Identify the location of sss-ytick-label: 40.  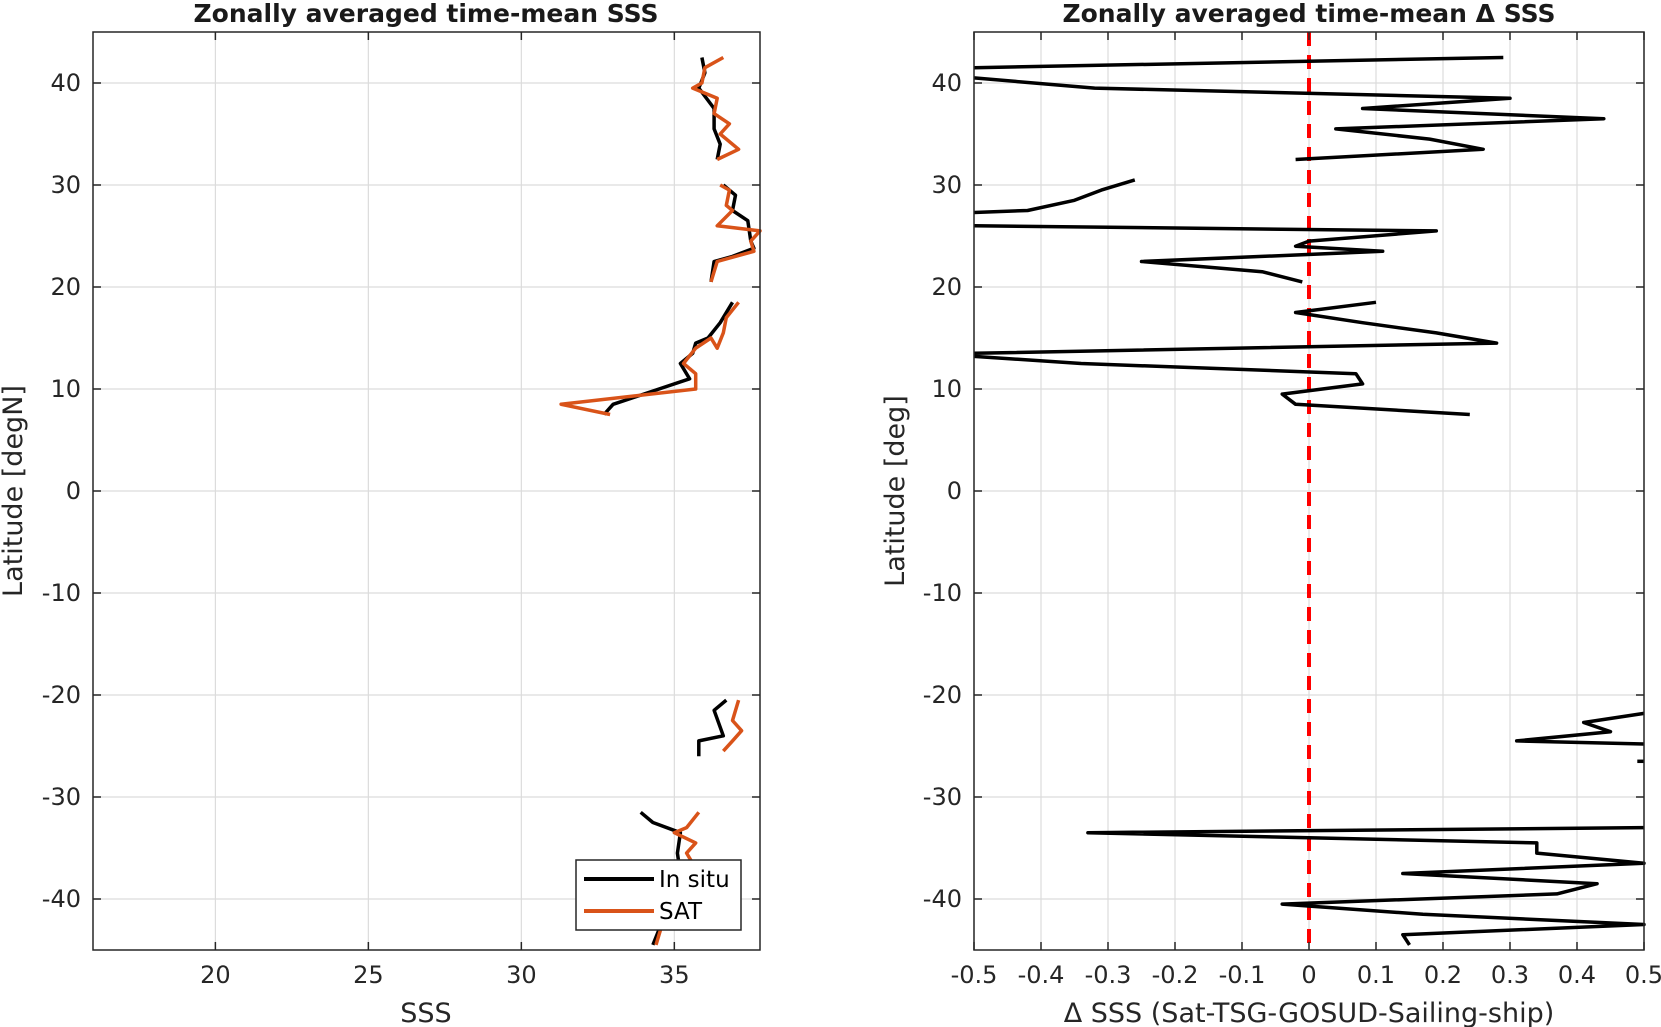
(65, 83).